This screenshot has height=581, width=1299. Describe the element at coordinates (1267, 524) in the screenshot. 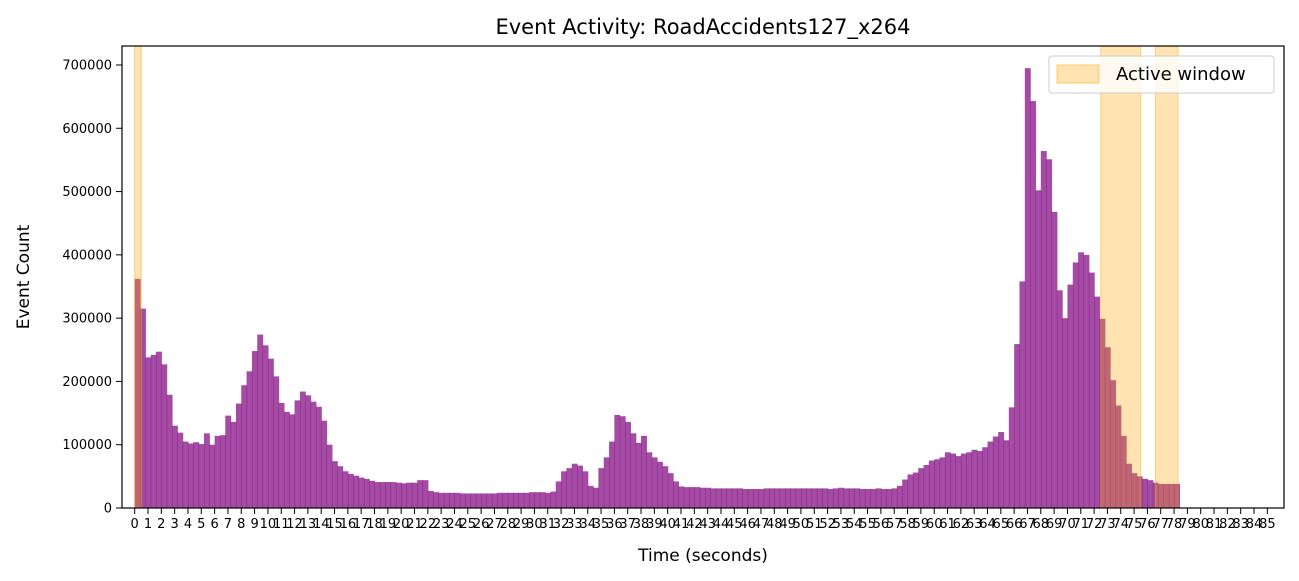

I see `x-tick-label: 85` at that location.